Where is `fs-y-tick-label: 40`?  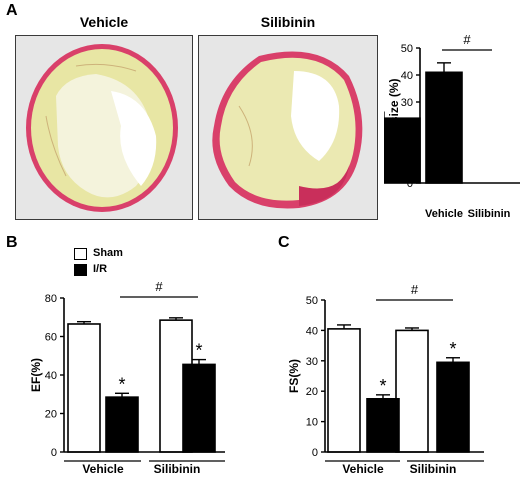 fs-y-tick-label: 40 is located at coordinates (312, 331).